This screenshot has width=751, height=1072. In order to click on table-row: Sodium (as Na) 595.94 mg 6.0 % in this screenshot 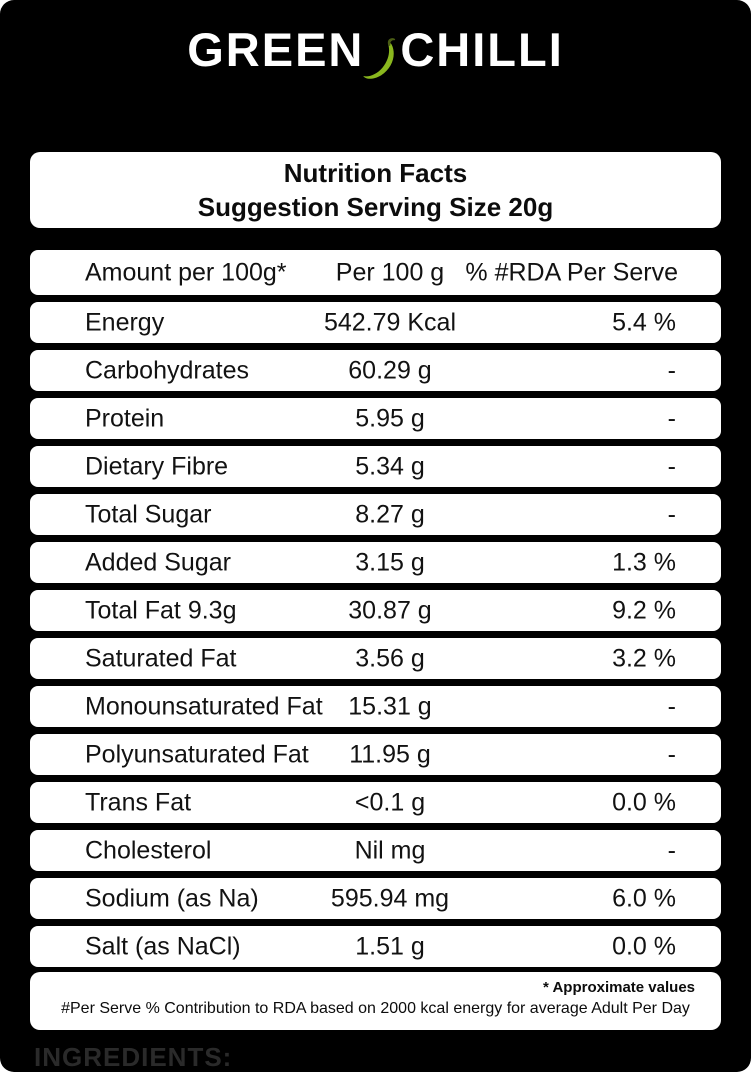, I will do `click(375, 898)`.